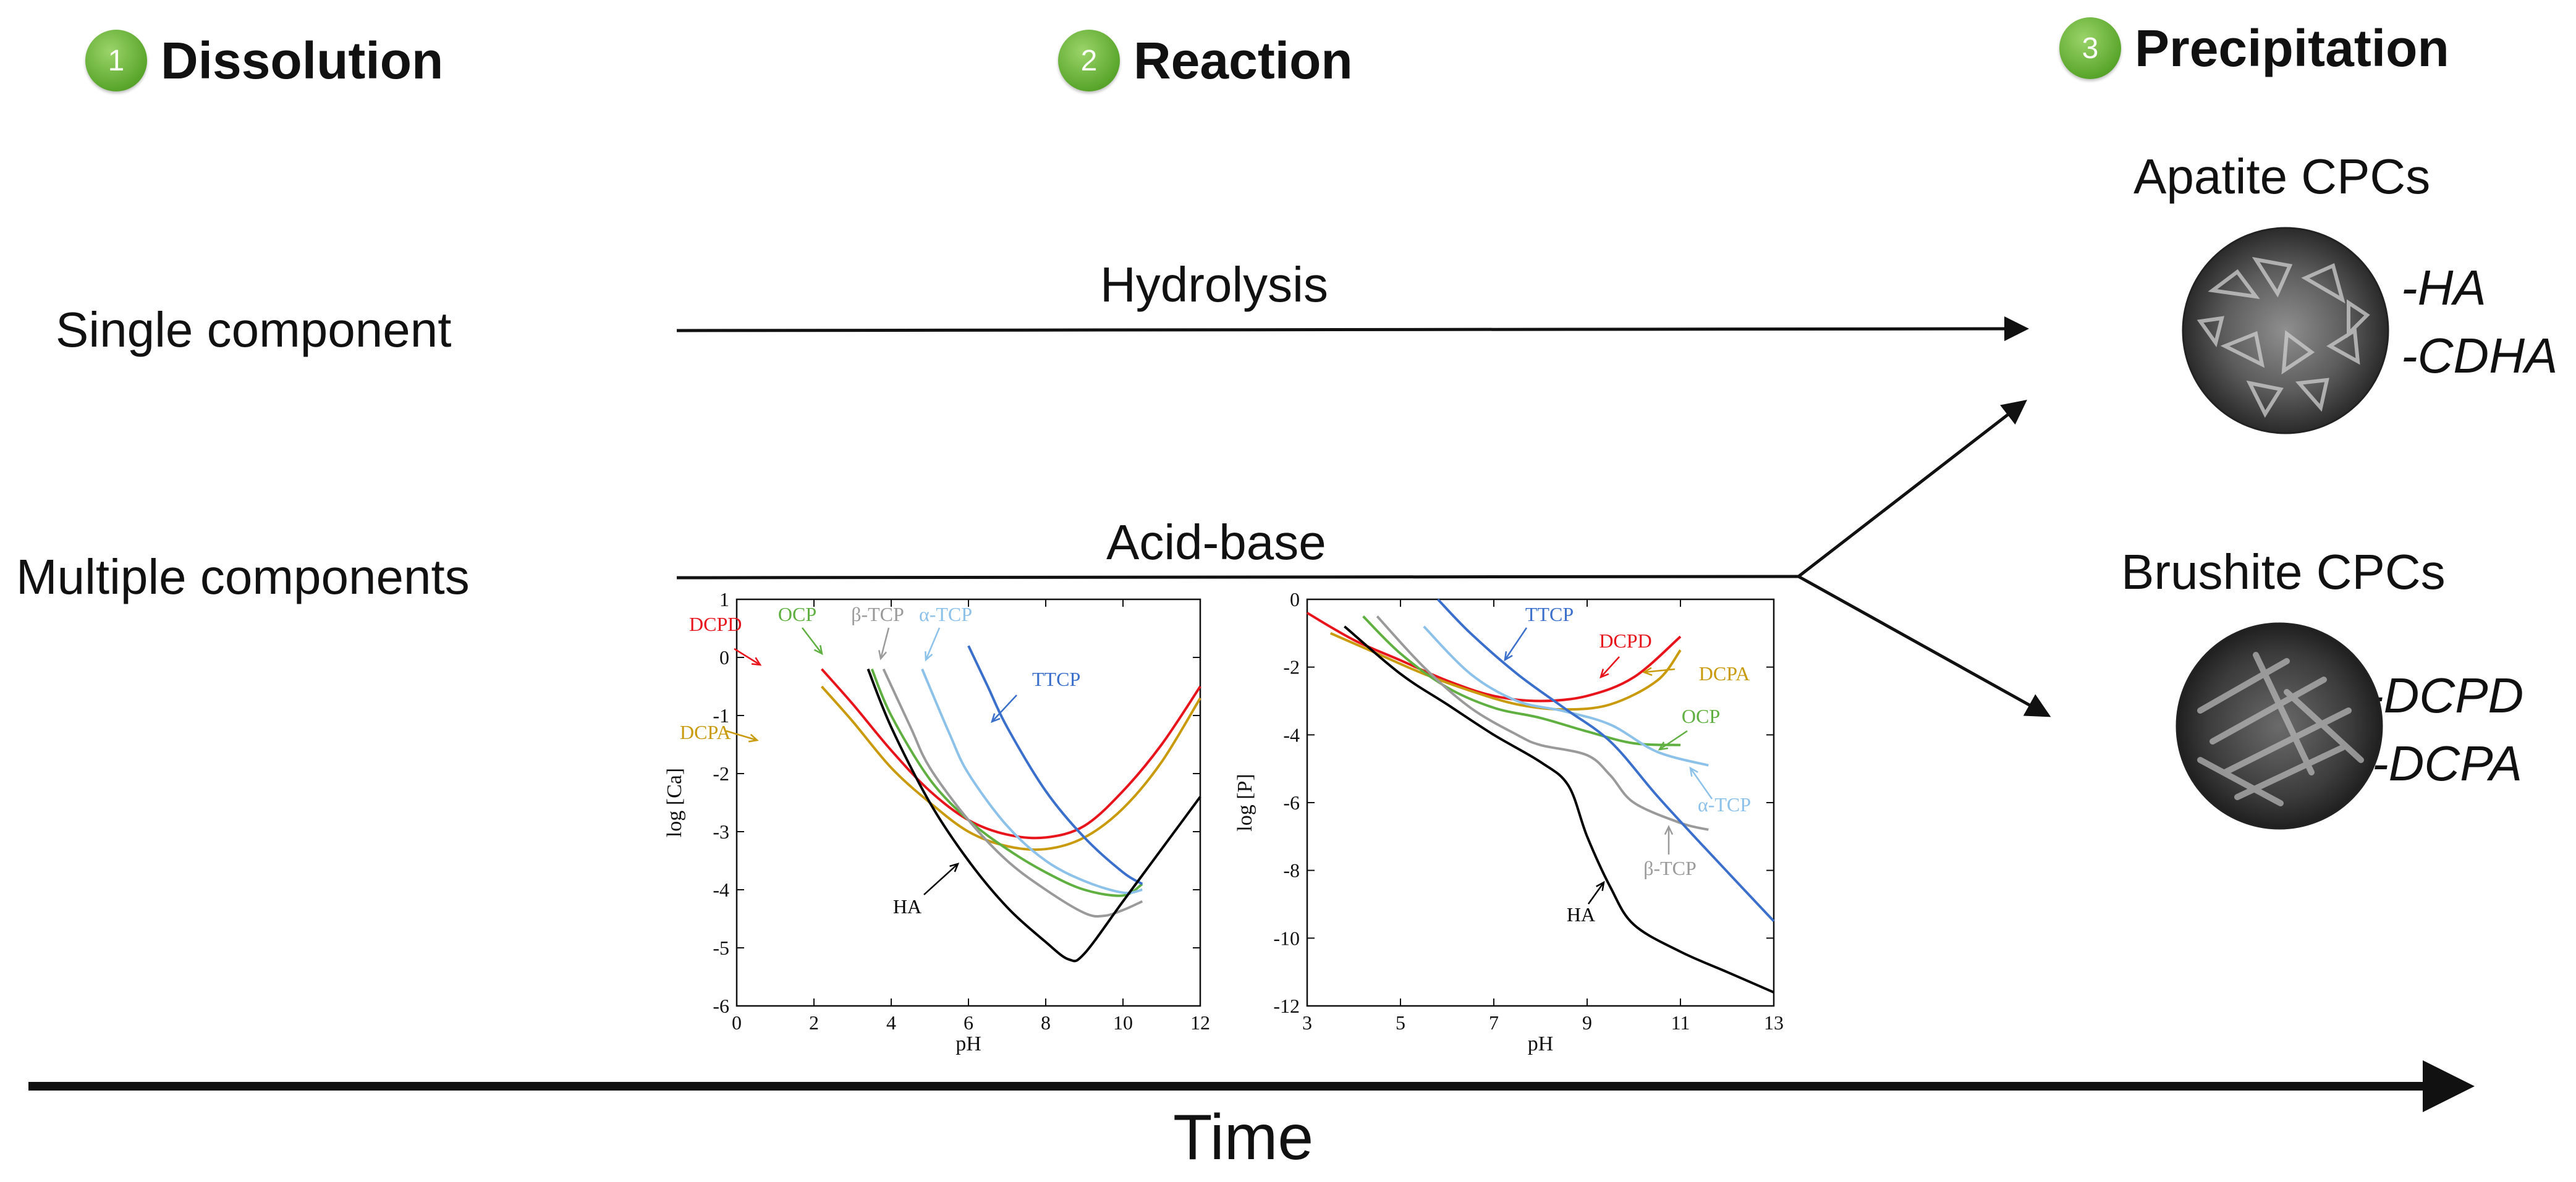  I want to click on step-reaction: 2 Reaction, so click(1205, 60).